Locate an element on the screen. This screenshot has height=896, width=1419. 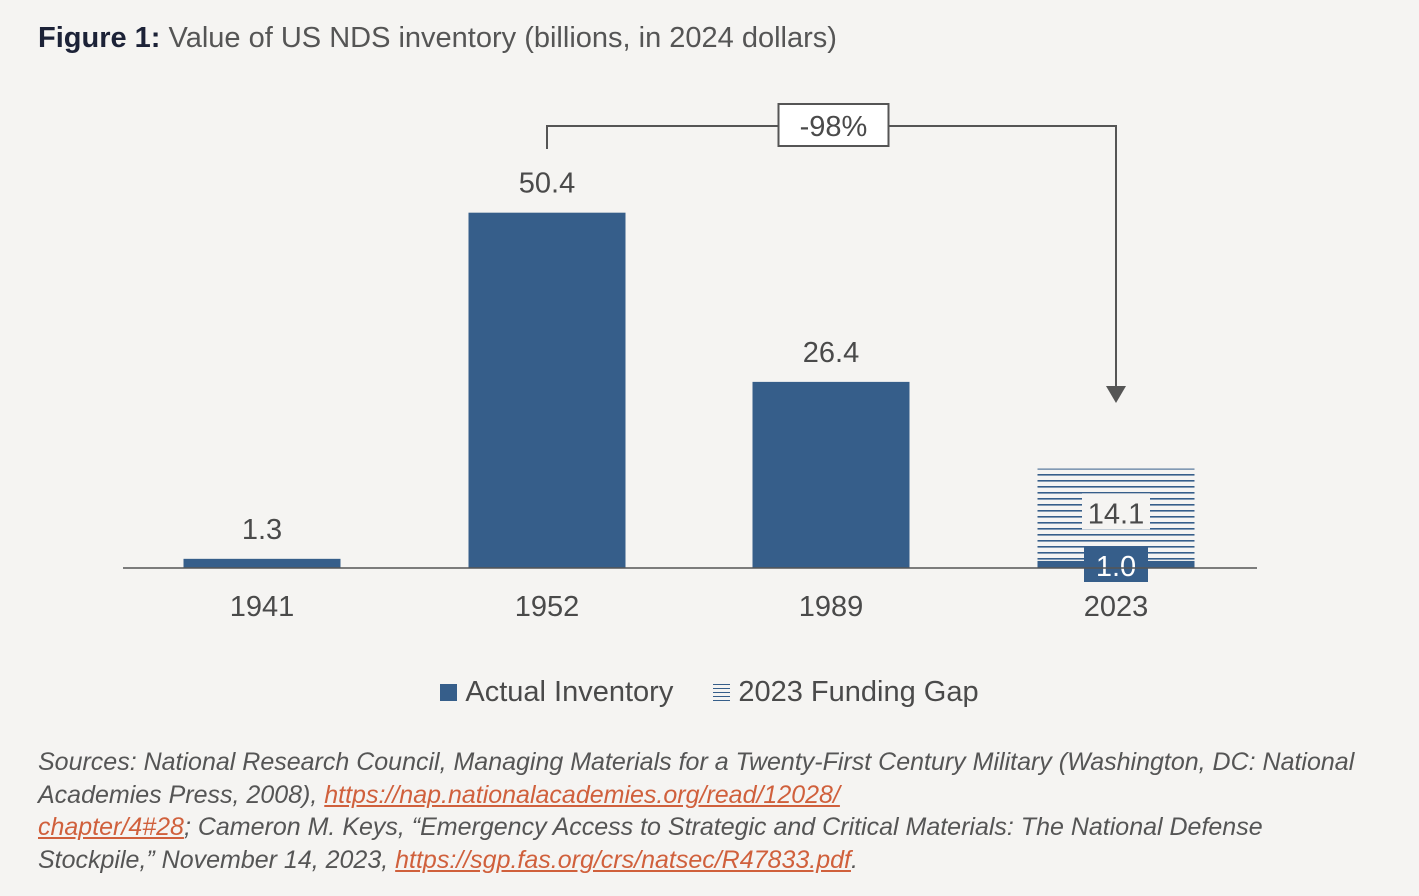
data-label-2023-actual: 1.0 is located at coordinates (1116, 567).